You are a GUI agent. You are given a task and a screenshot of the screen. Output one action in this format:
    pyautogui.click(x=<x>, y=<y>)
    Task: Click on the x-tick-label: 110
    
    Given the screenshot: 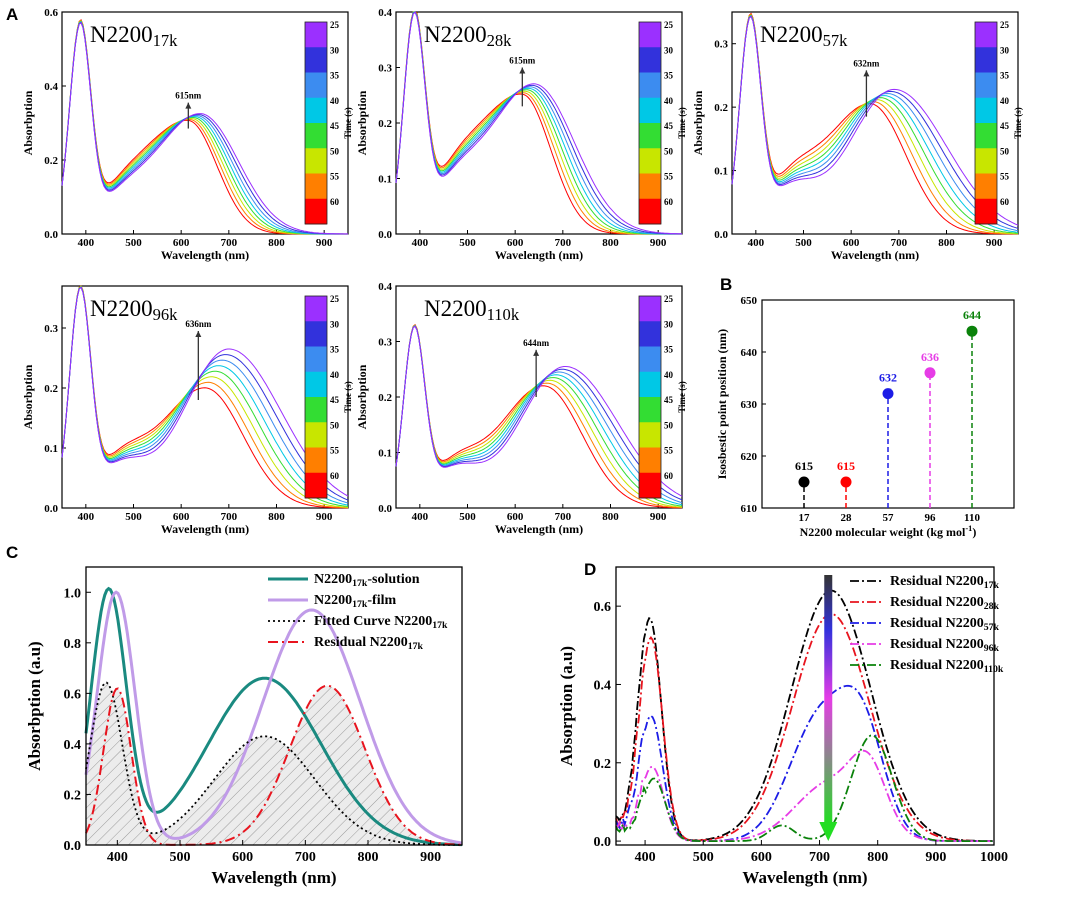 What is the action you would take?
    pyautogui.click(x=972, y=518)
    